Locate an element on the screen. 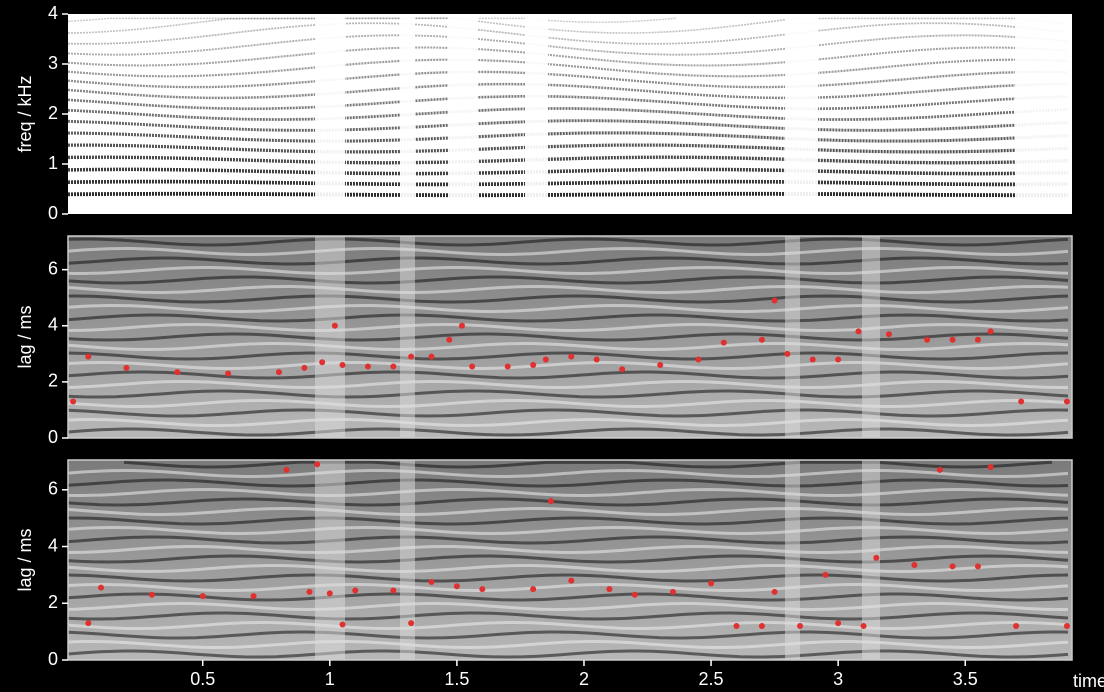 The height and width of the screenshot is (692, 1104). y-tick-label: 3 is located at coordinates (53, 63).